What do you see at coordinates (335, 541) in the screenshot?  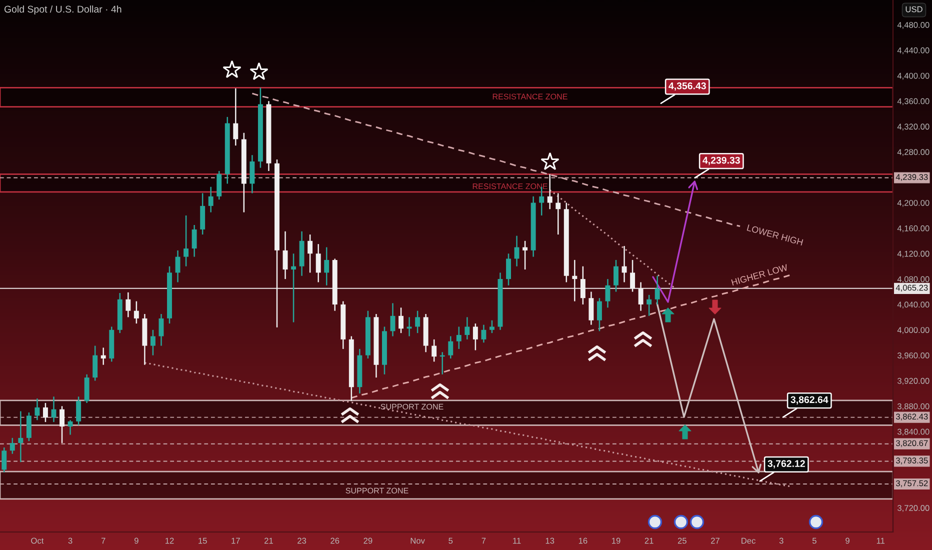 I see `x-tick-label: 26` at bounding box center [335, 541].